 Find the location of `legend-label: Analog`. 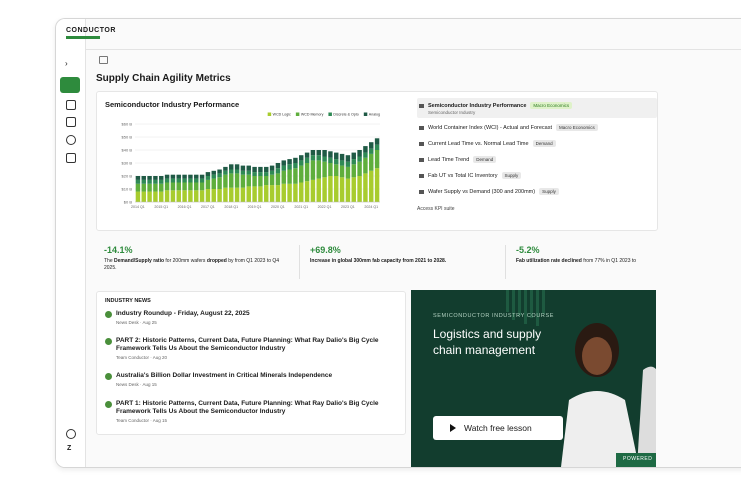

legend-label: Analog is located at coordinates (374, 115).